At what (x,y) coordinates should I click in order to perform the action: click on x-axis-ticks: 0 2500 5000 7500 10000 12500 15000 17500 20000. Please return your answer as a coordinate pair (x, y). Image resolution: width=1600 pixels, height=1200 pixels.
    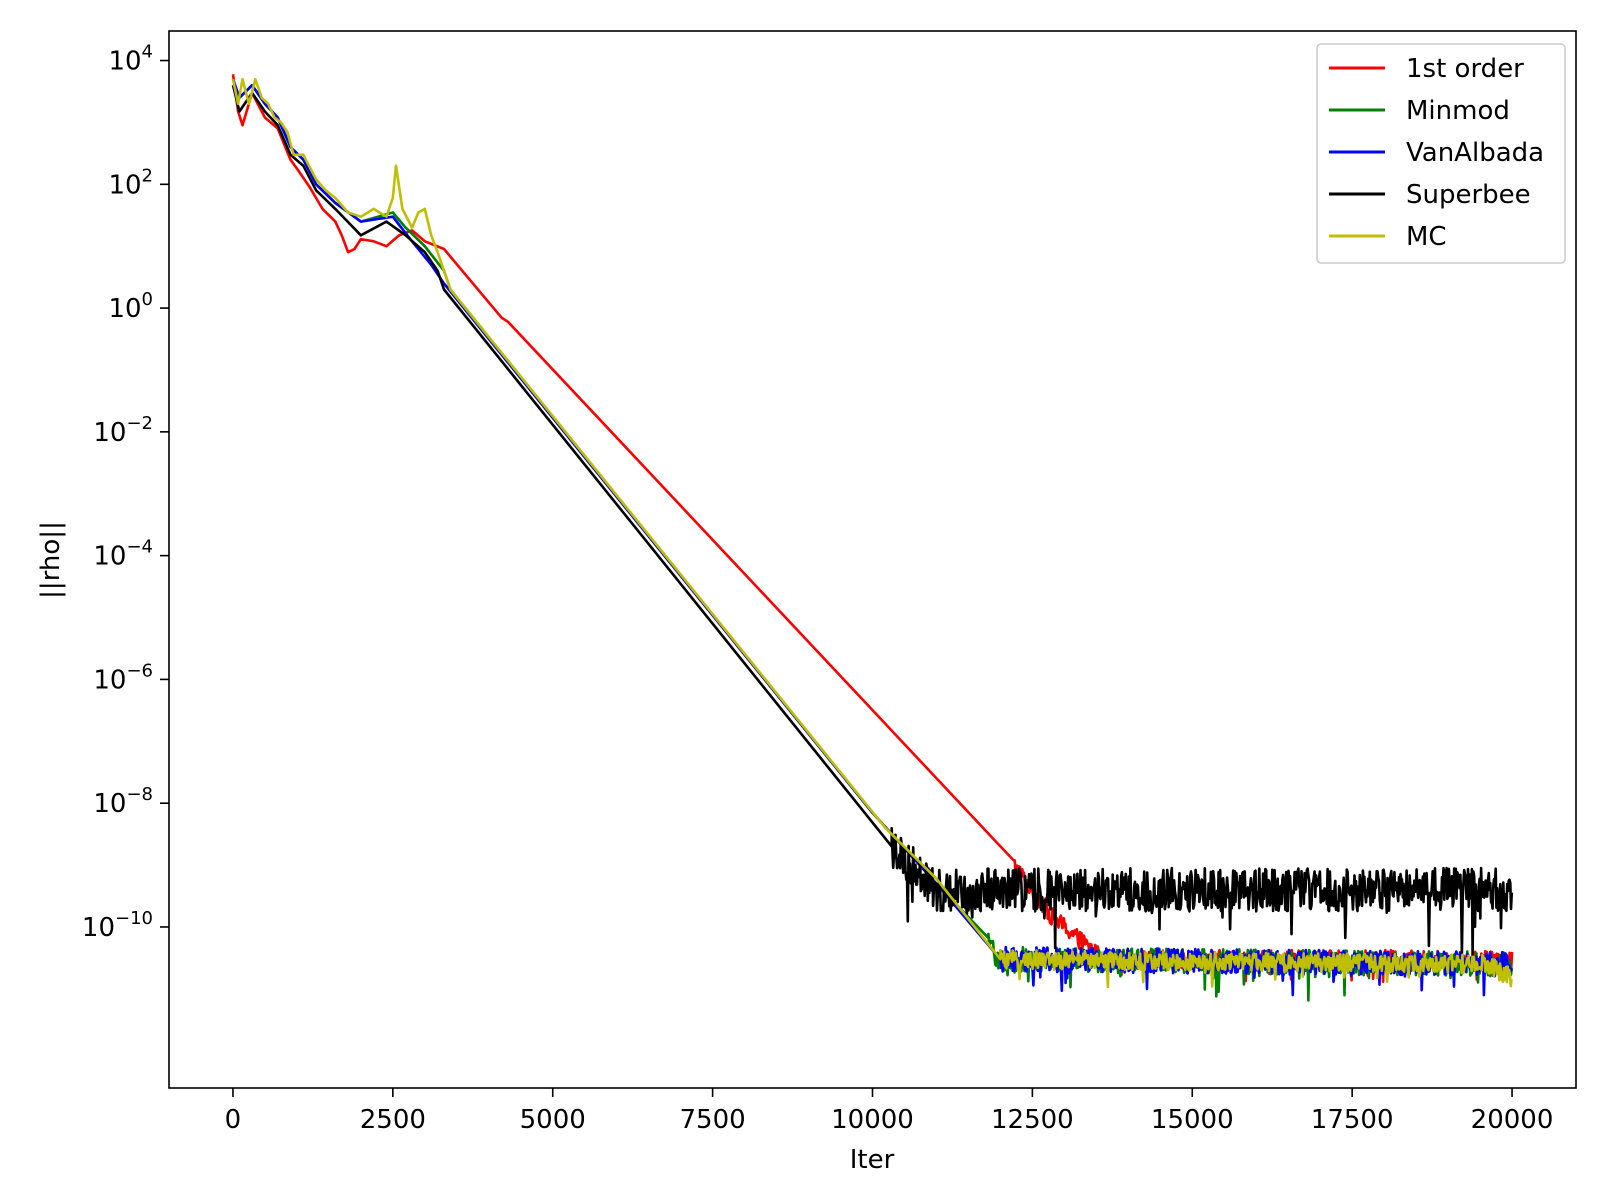
    Looking at the image, I should click on (889, 1111).